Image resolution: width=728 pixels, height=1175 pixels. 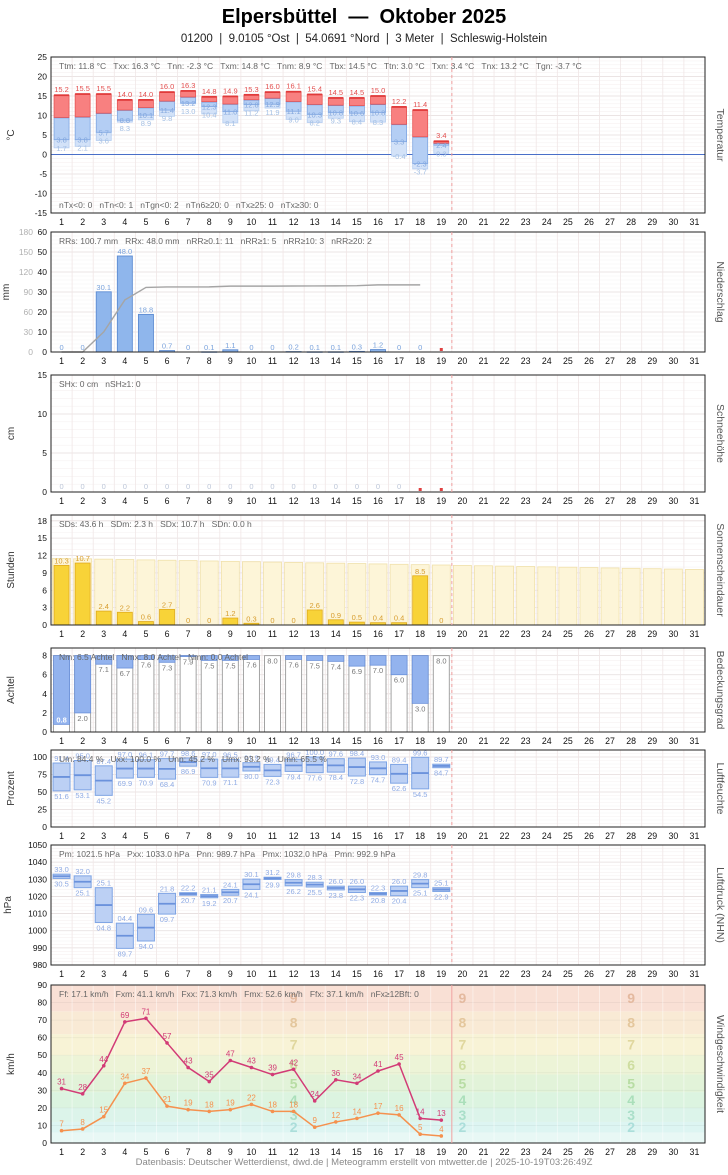 I want to click on svg-text: 14, so click(x=336, y=741).